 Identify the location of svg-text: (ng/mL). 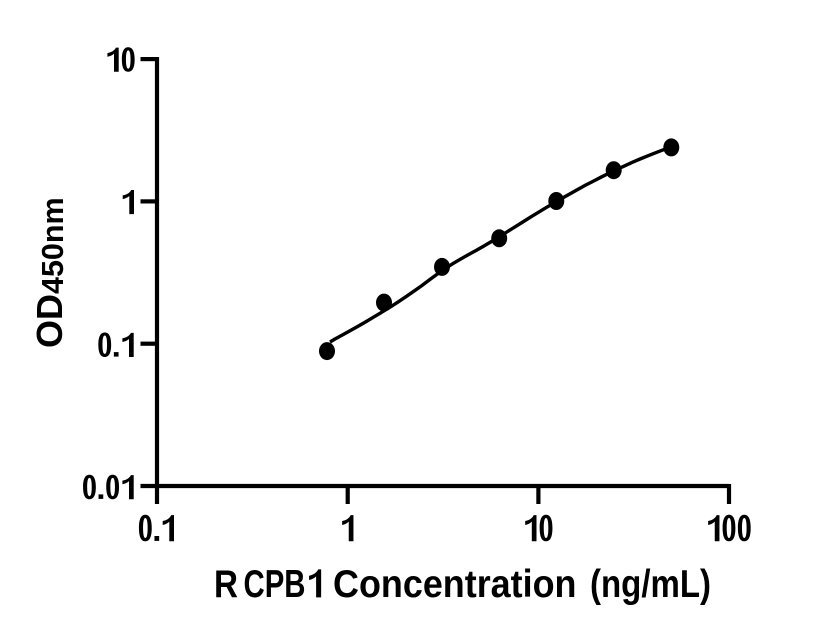
(650, 584).